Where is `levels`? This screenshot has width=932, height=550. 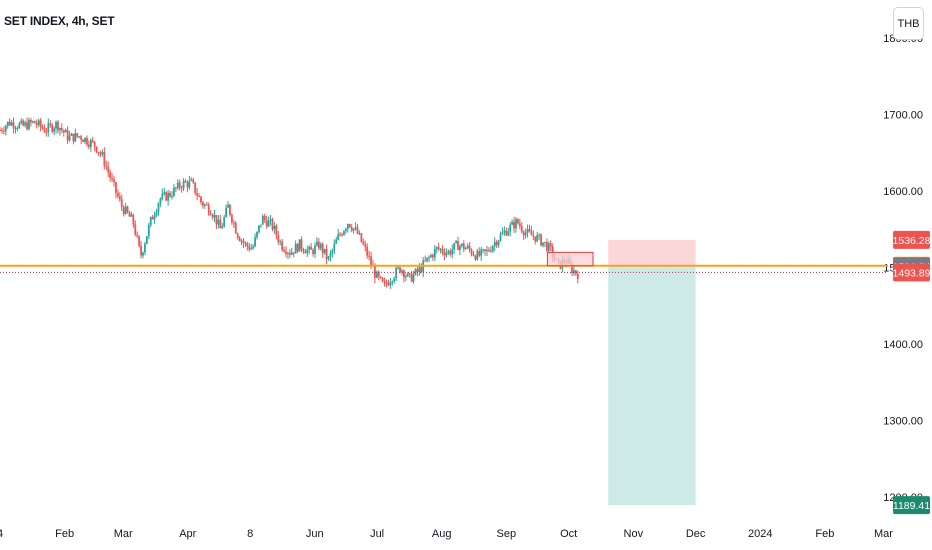
levels is located at coordinates (444, 268).